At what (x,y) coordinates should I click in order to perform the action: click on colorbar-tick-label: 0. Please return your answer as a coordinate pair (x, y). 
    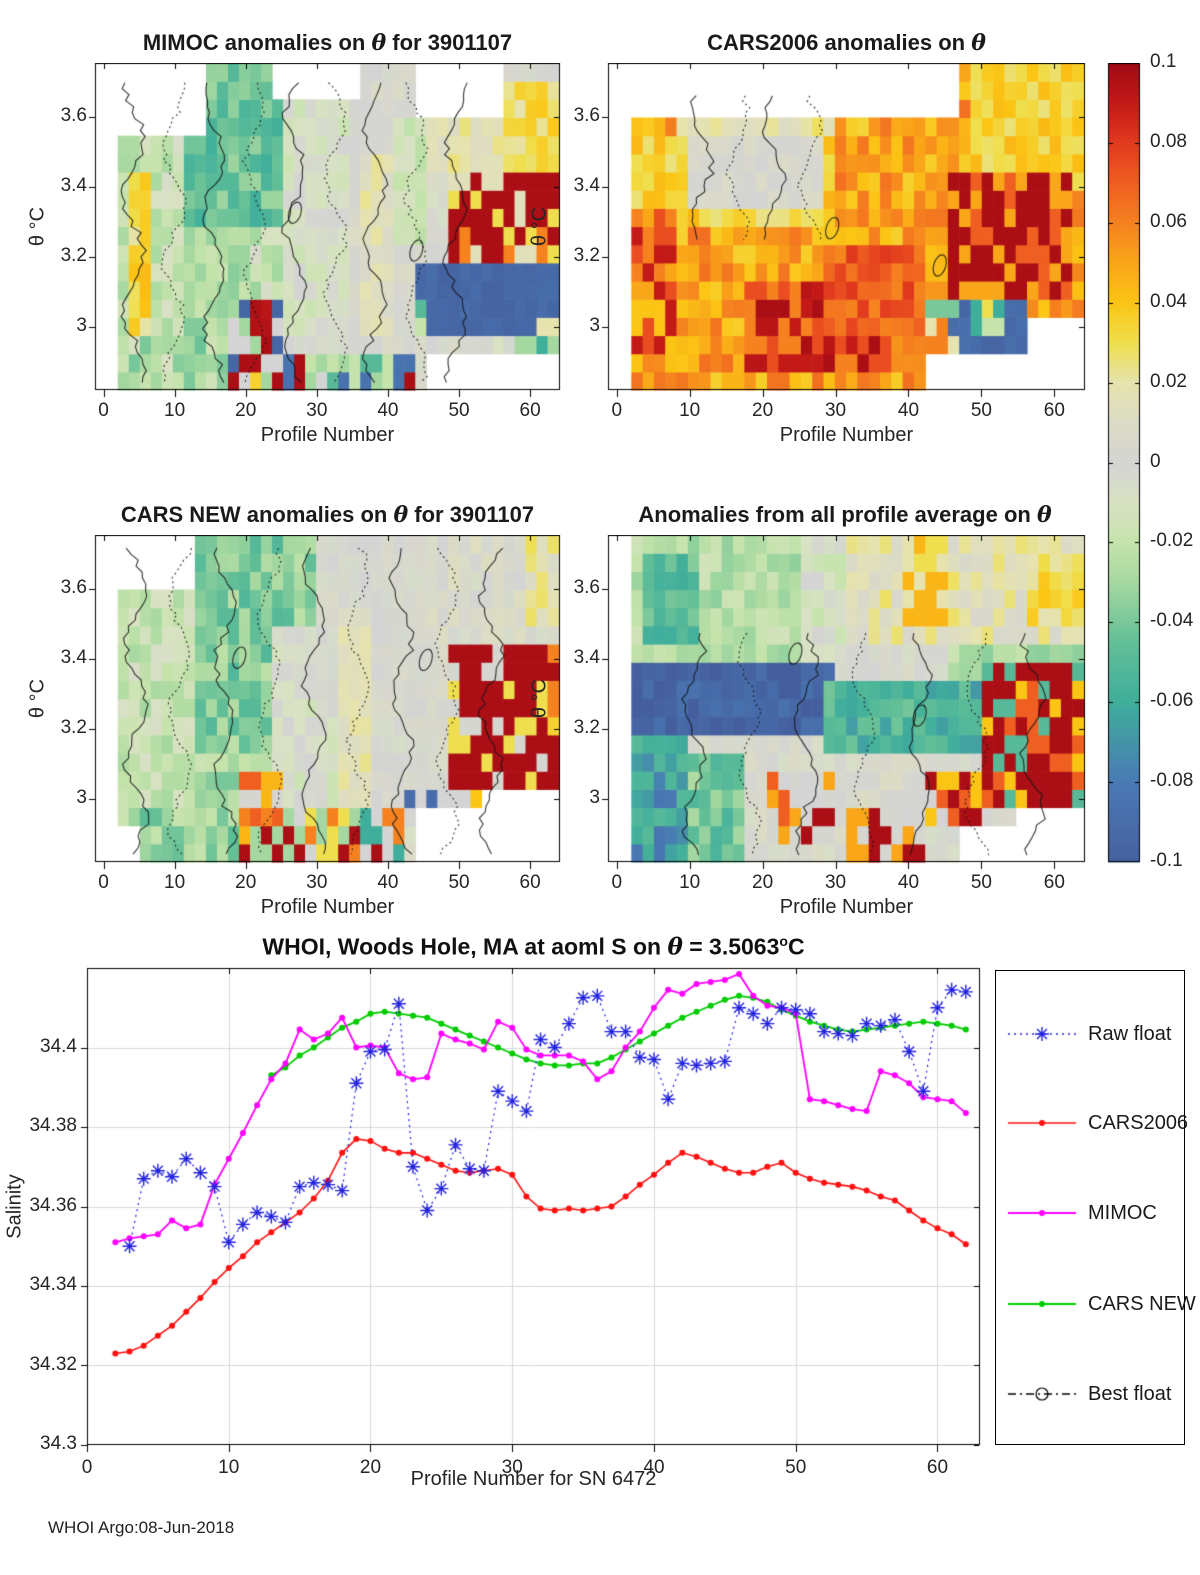
    Looking at the image, I should click on (1155, 461).